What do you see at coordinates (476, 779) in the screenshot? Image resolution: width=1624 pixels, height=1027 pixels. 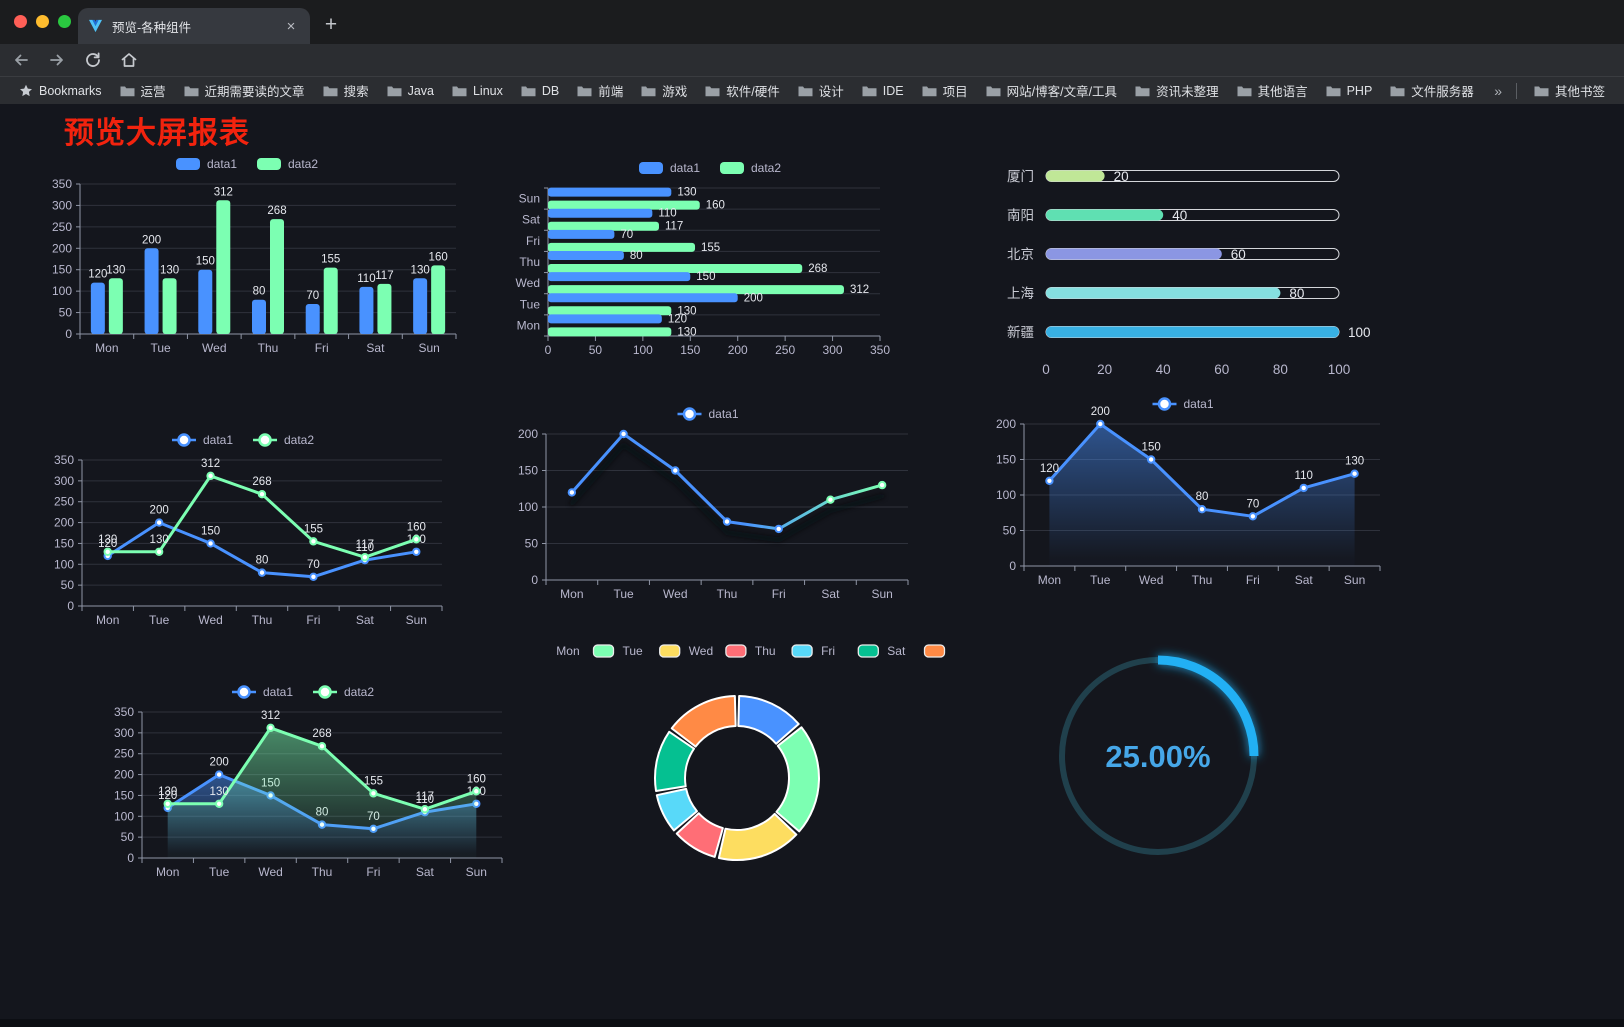 I see `svg-text: 160` at bounding box center [476, 779].